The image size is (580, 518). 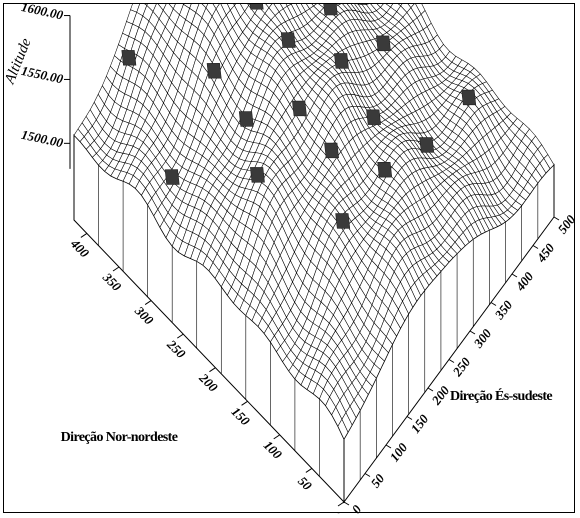 I want to click on mesh-cell, so click(x=343, y=429).